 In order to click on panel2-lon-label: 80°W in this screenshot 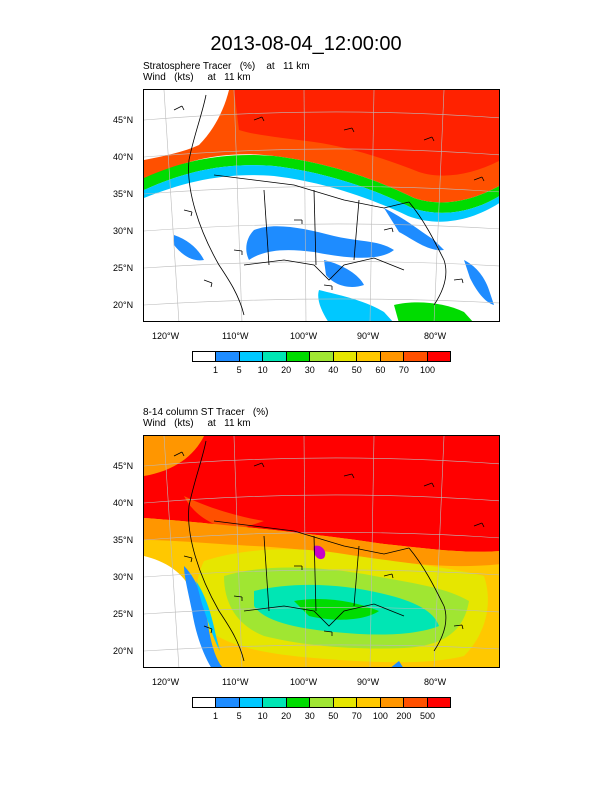, I will do `click(435, 682)`.